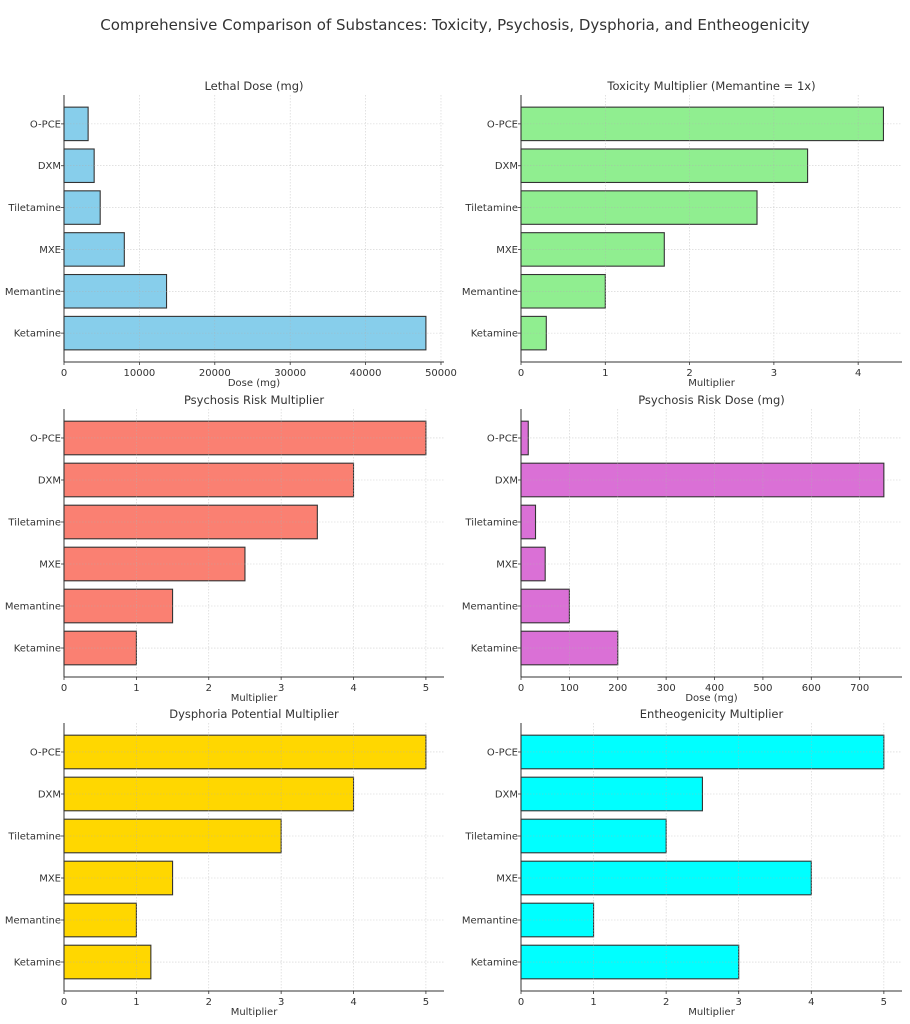 The height and width of the screenshot is (1024, 910). Describe the element at coordinates (711, 400) in the screenshot. I see `subplot-title: Psychosis Risk Dose (mg)` at that location.